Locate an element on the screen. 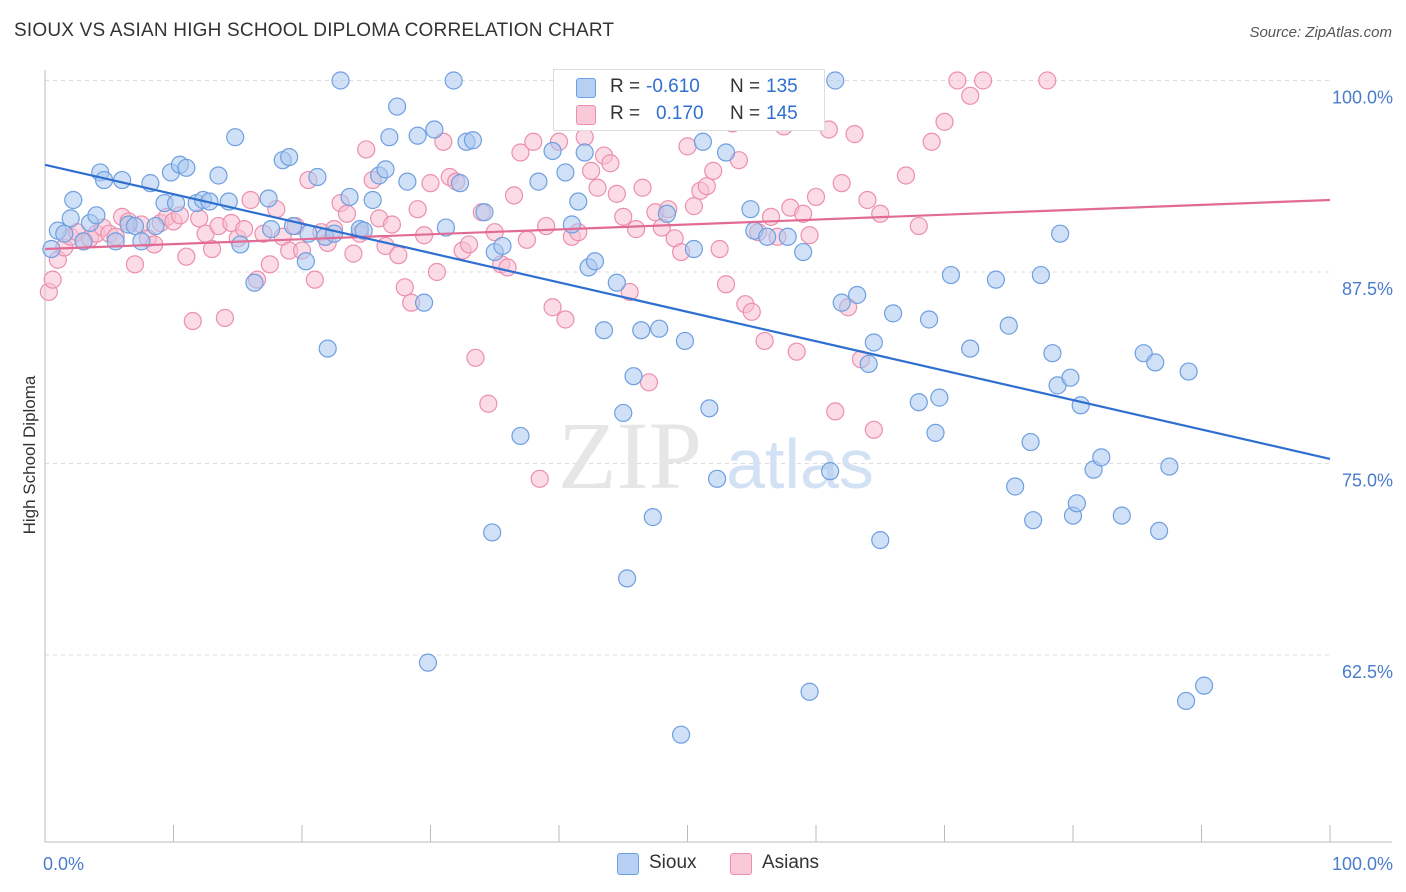  sioux-legend-swatch is located at coordinates (628, 864).